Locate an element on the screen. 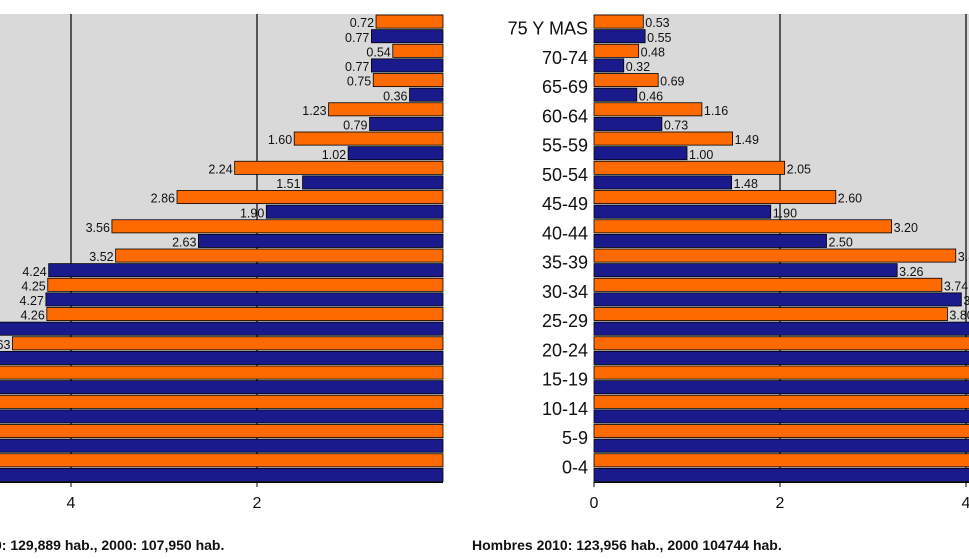 The height and width of the screenshot is (559, 969). data-label: 4.26 is located at coordinates (32, 316).